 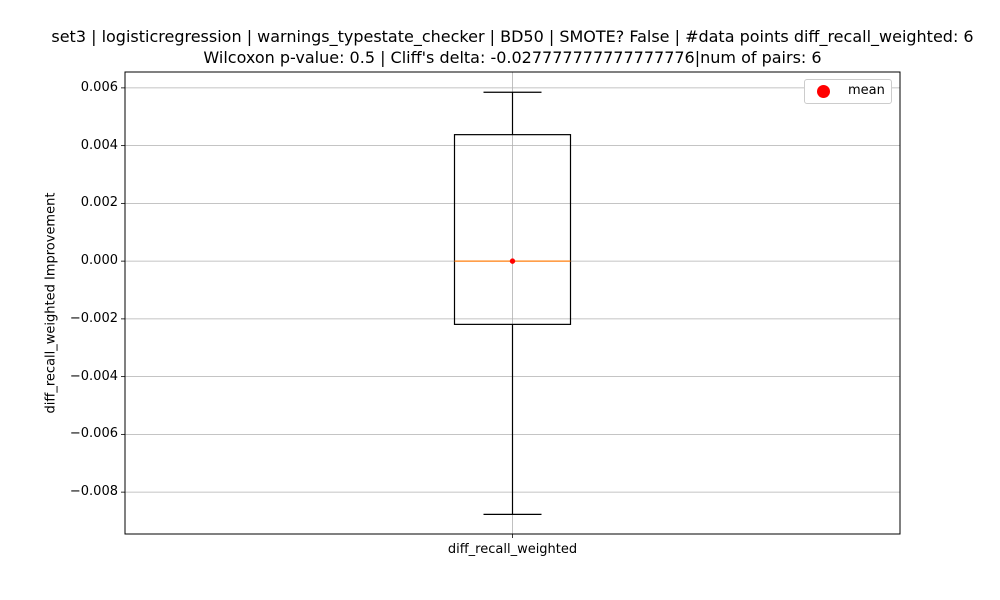 What do you see at coordinates (512, 549) in the screenshot?
I see `x-tick-label: diff_recall_weighted` at bounding box center [512, 549].